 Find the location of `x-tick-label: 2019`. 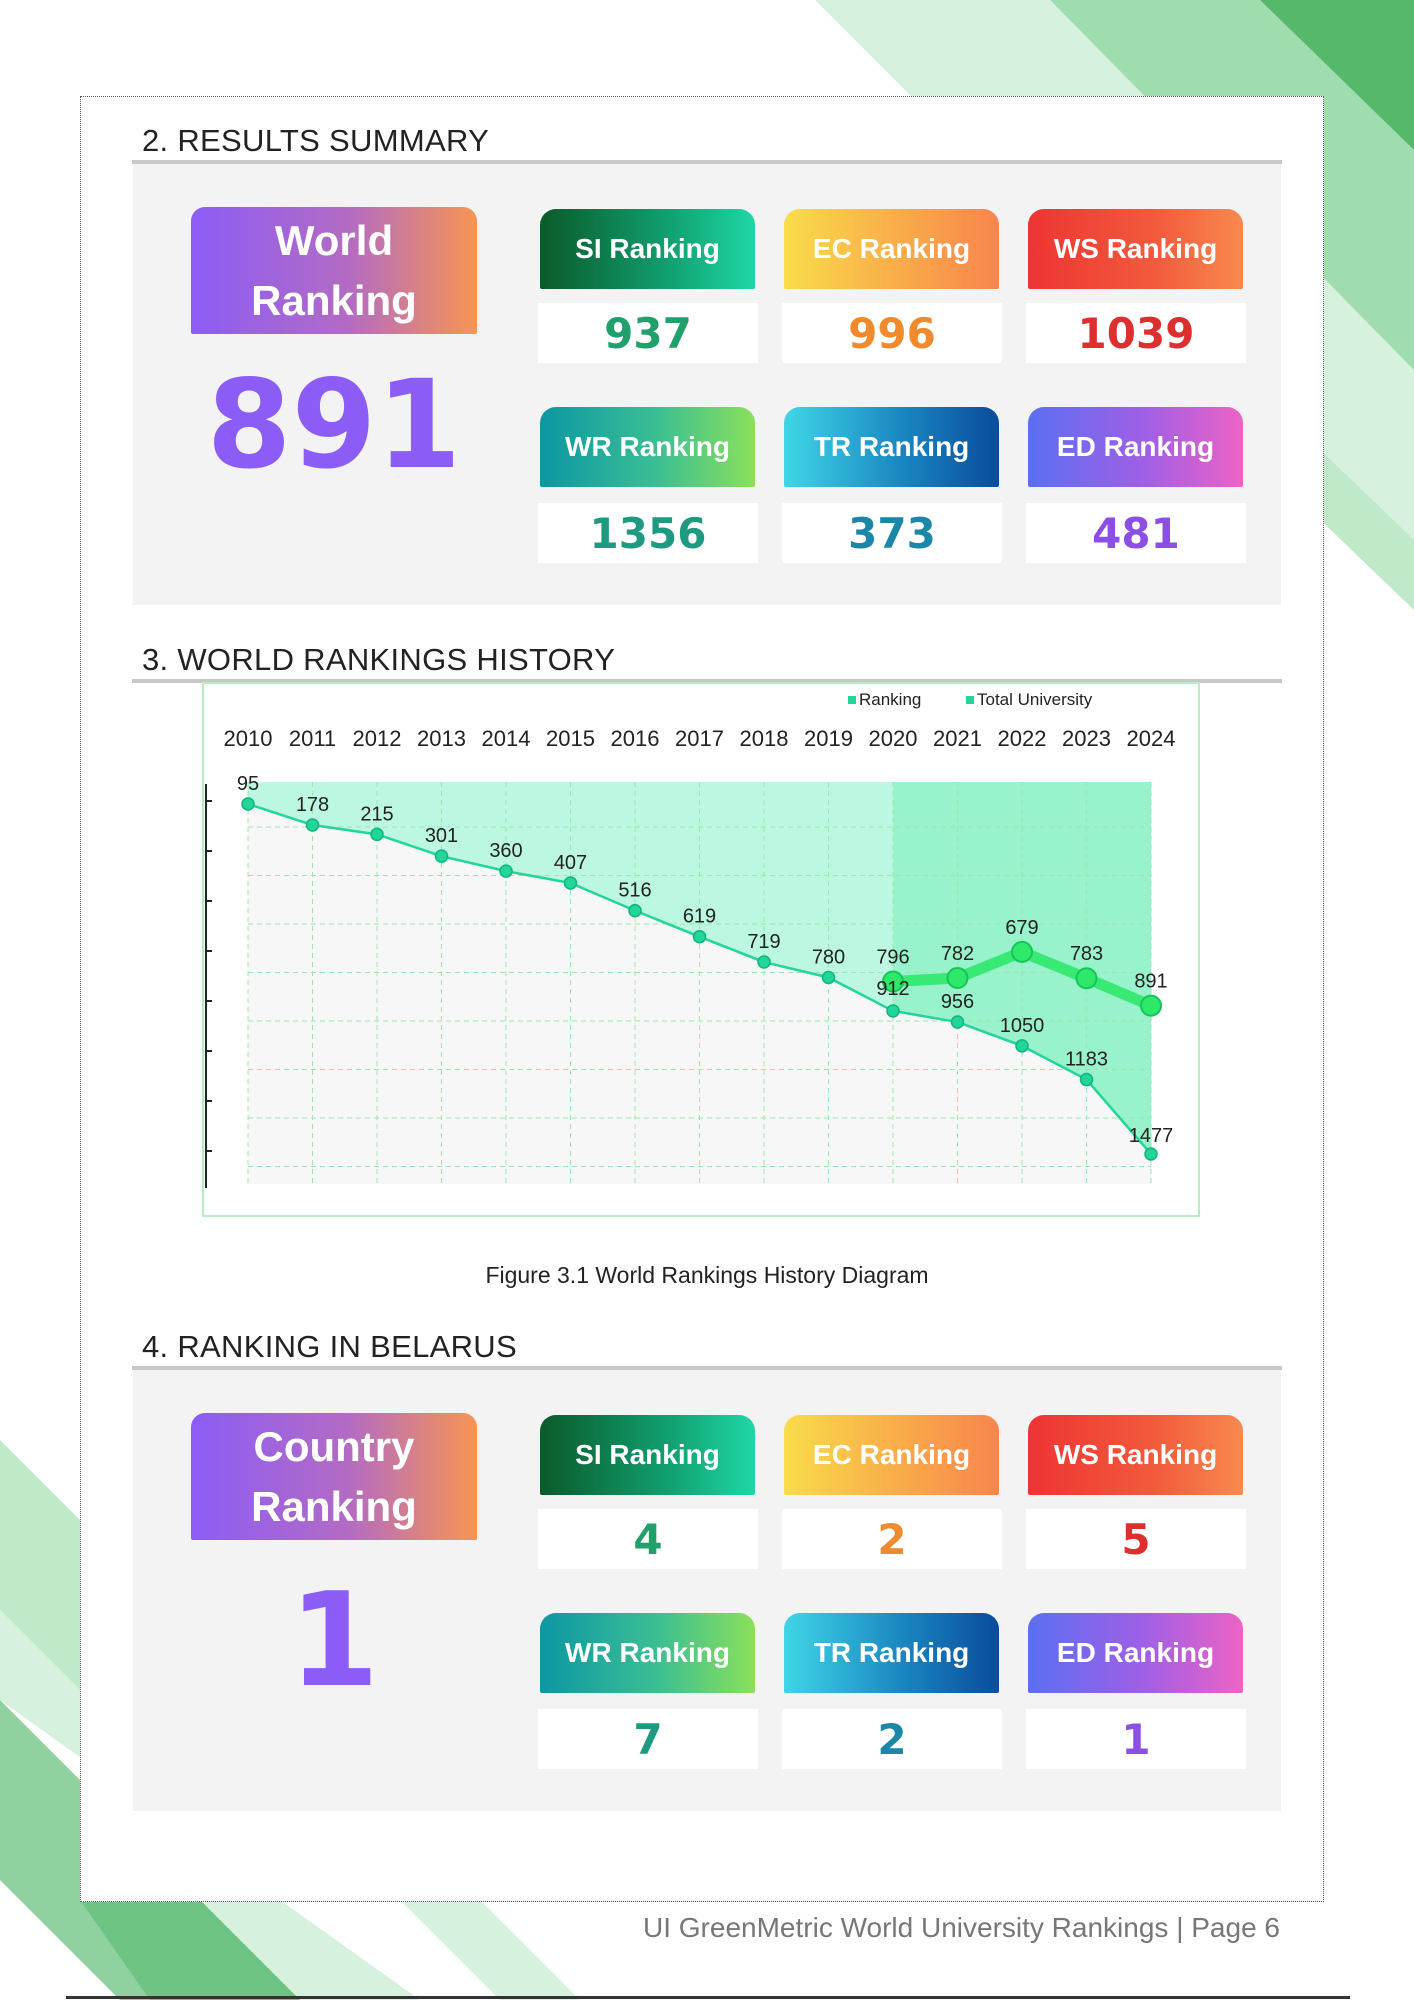

x-tick-label: 2019 is located at coordinates (828, 738).